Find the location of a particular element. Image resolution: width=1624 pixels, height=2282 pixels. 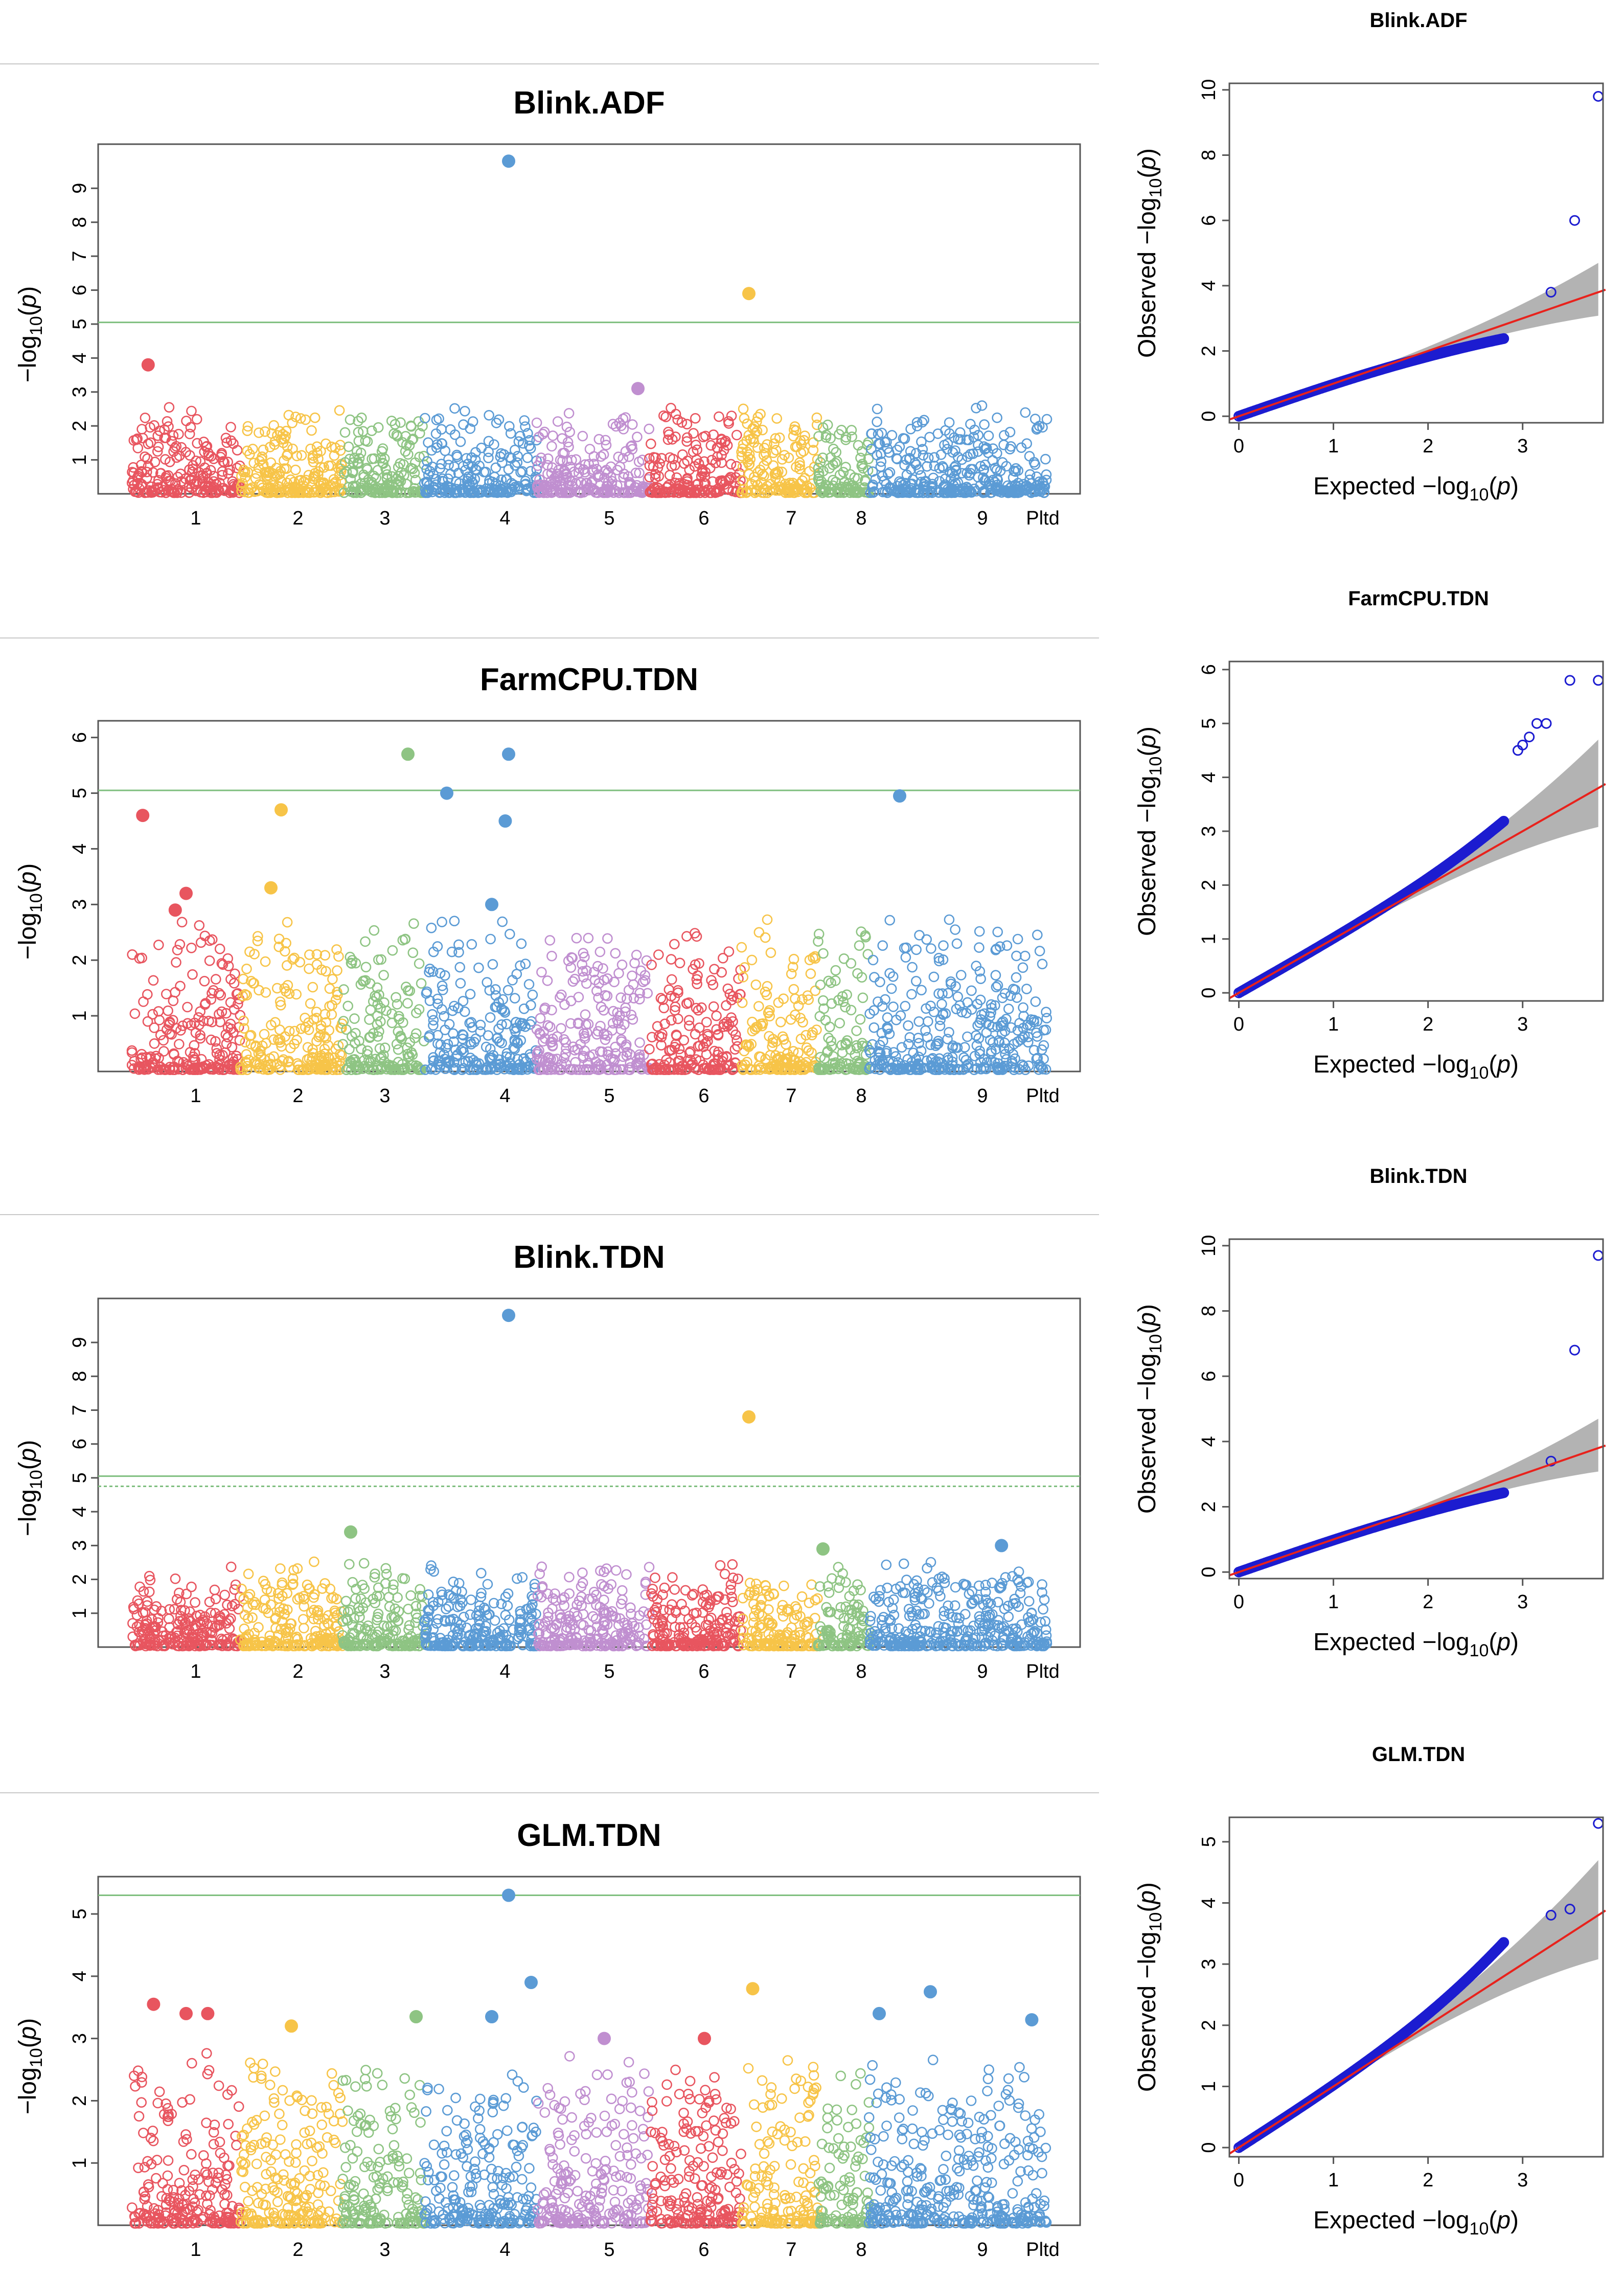

label-part: ) is located at coordinates (27, 1444).